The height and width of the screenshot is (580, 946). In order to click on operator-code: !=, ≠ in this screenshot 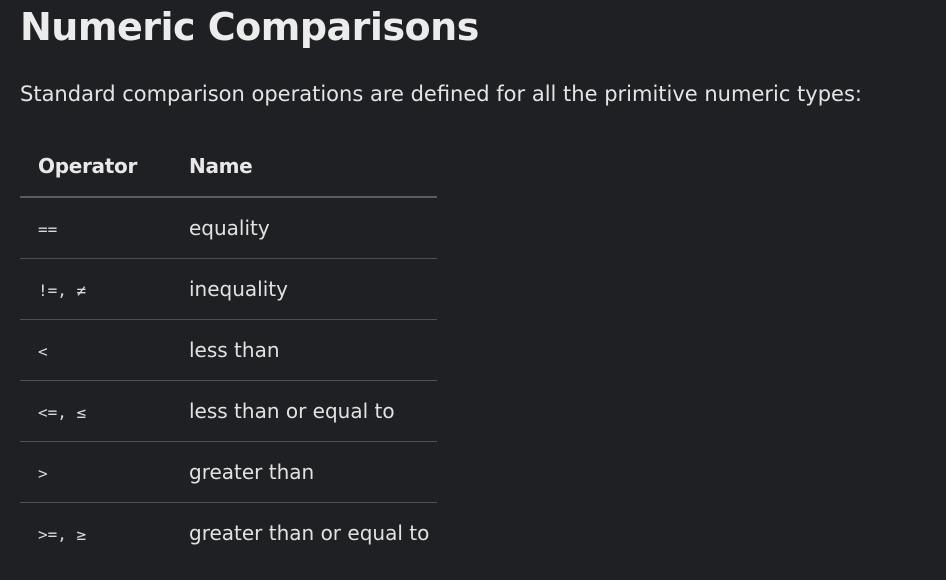, I will do `click(62, 290)`.